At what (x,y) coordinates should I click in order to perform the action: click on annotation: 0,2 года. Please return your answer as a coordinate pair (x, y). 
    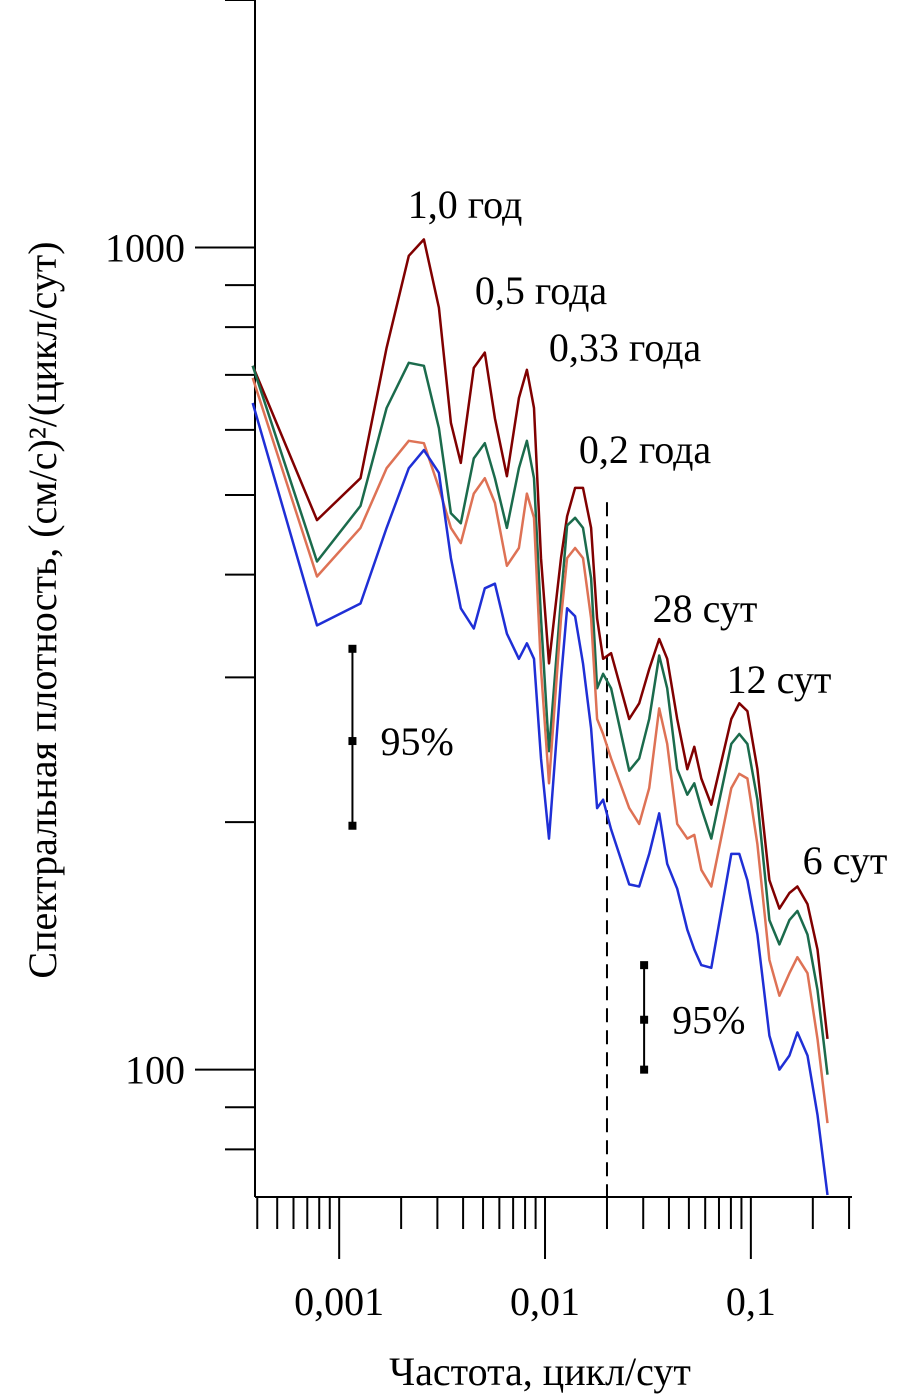
    Looking at the image, I should click on (645, 449).